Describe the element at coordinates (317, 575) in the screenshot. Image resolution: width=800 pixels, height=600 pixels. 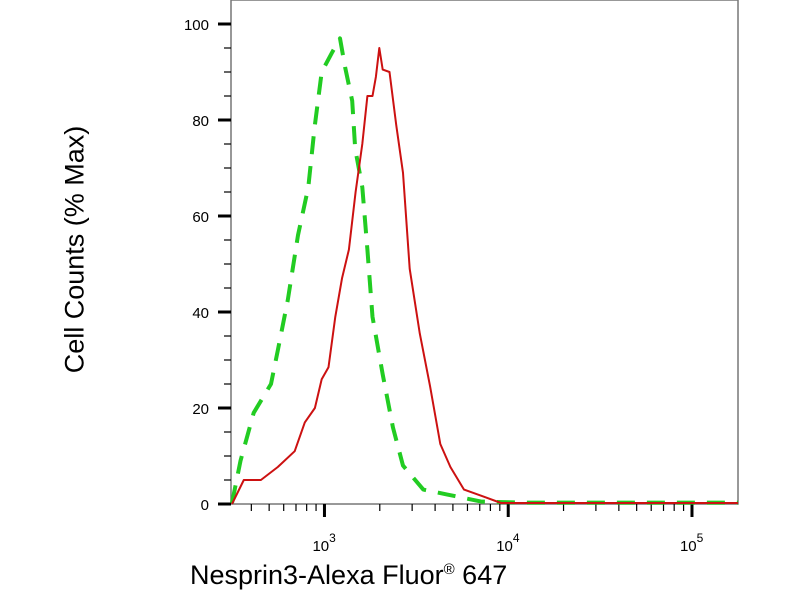
I see `x-axis-label-text: Nesprin3-Alexa Fluor` at that location.